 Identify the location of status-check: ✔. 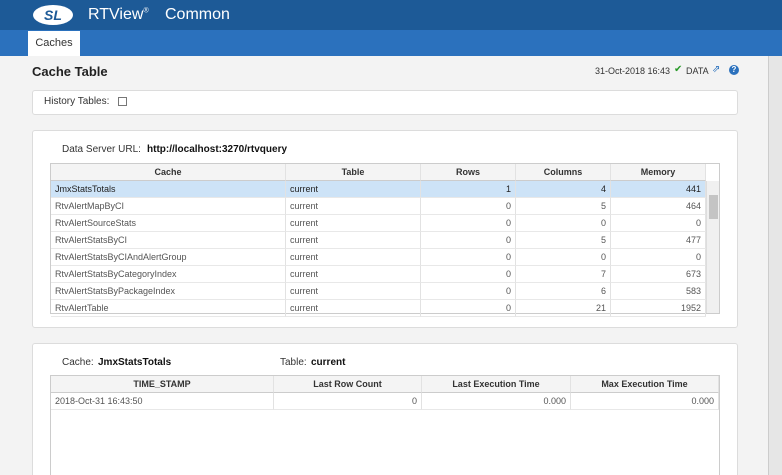
(678, 69).